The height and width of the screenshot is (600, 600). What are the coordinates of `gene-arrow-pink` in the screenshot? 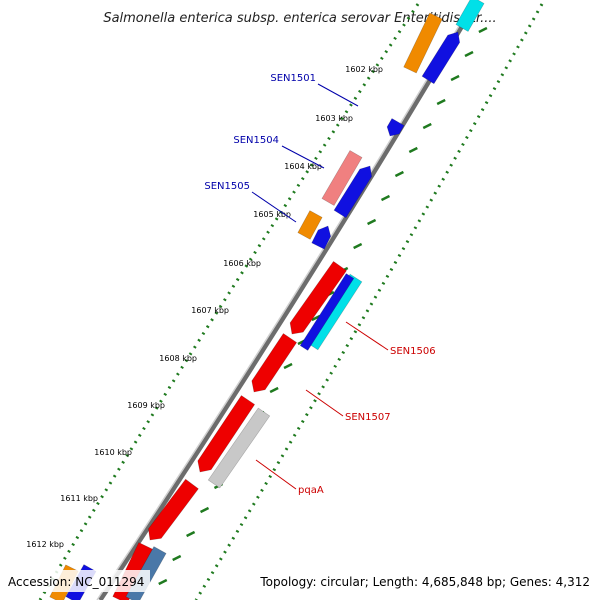 It's located at (342, 178).